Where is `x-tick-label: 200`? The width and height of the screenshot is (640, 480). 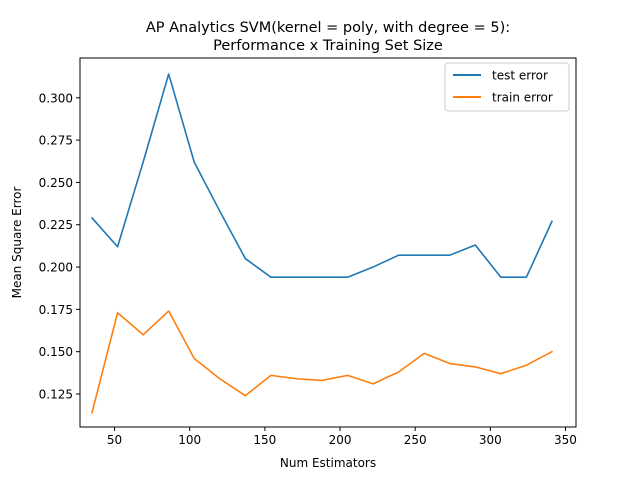
x-tick-label: 200 is located at coordinates (340, 440).